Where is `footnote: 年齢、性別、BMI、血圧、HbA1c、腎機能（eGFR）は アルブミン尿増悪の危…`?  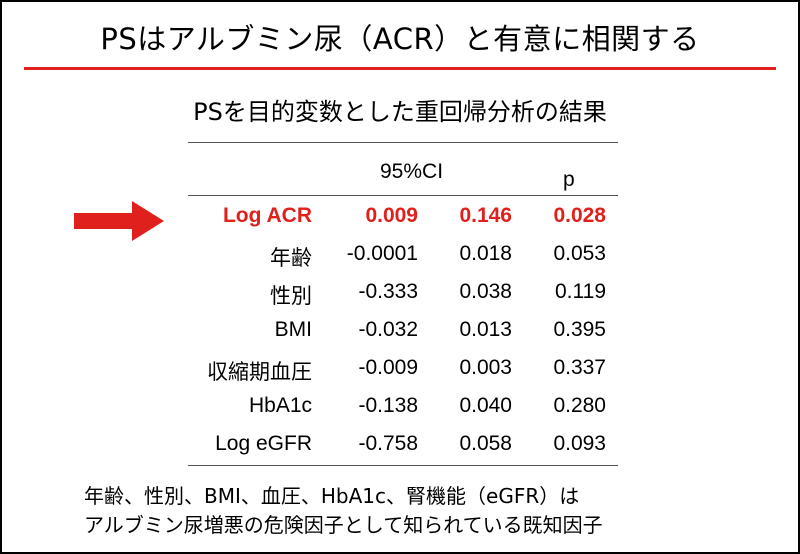
footnote: 年齢、性別、BMI、血圧、HbA1c、腎機能（eGFR）は アルブミン尿増悪の危… is located at coordinates (343, 511).